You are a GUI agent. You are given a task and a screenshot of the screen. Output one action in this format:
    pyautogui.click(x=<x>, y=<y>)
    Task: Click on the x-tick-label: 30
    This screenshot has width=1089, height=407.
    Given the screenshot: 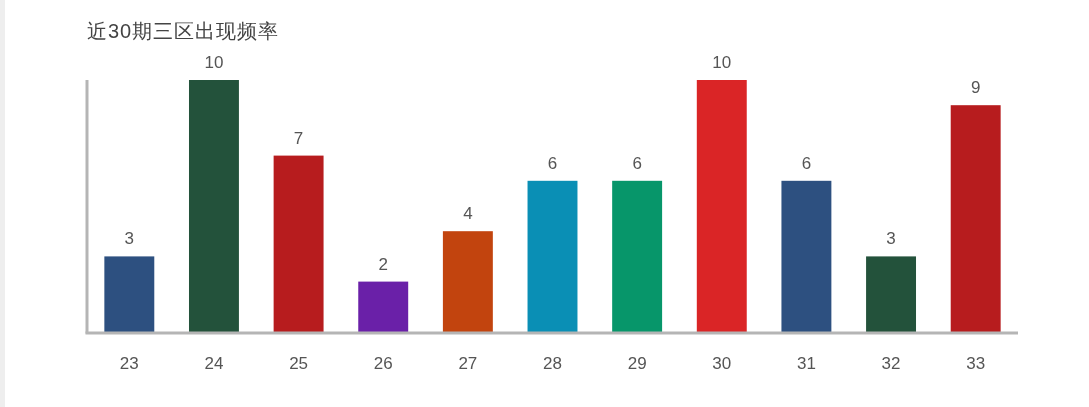 What is the action you would take?
    pyautogui.click(x=722, y=363)
    